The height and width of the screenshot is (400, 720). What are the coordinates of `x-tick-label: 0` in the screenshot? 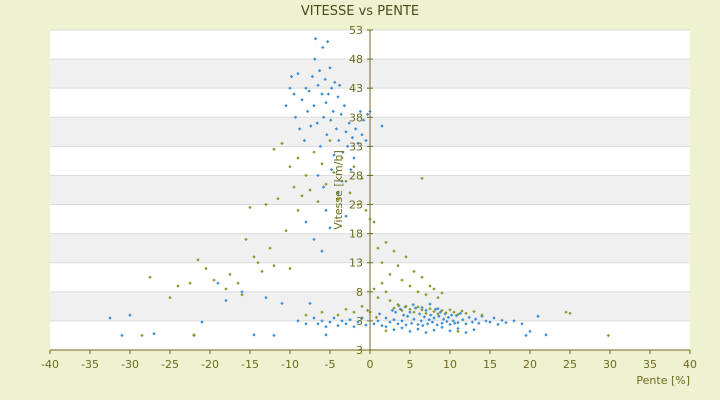 It's located at (370, 364).